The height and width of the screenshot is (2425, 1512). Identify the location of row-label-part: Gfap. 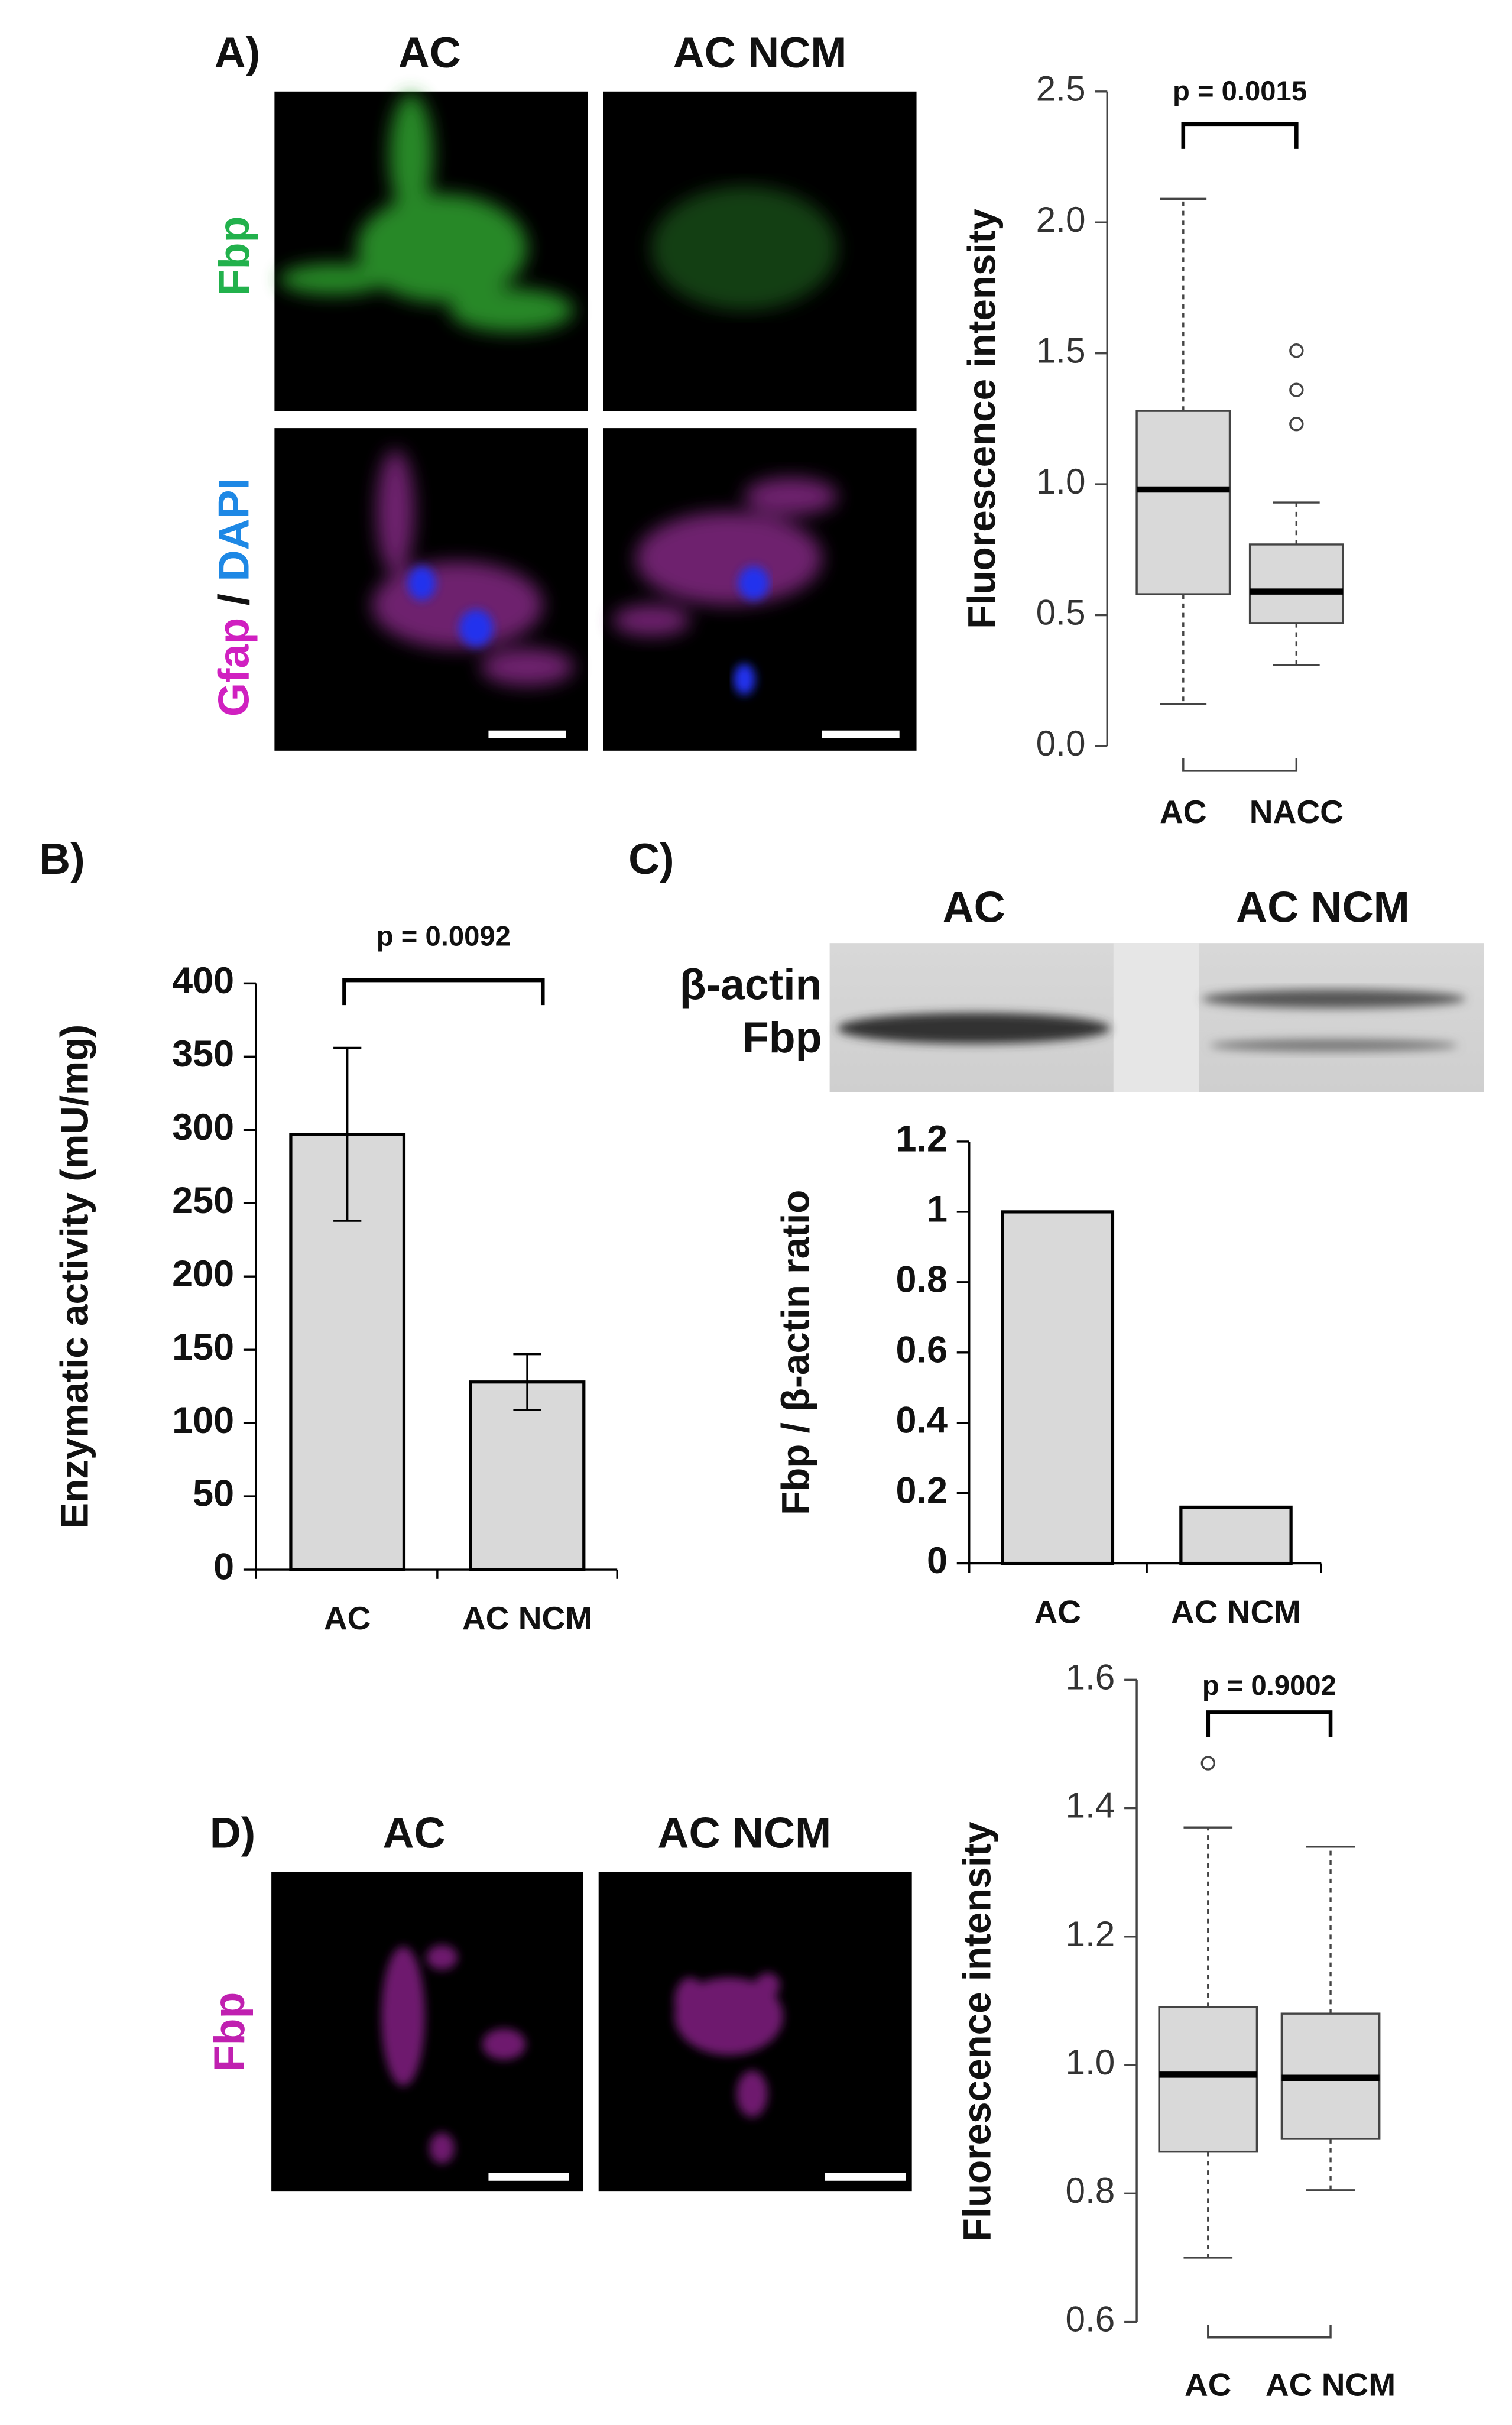
(233, 667).